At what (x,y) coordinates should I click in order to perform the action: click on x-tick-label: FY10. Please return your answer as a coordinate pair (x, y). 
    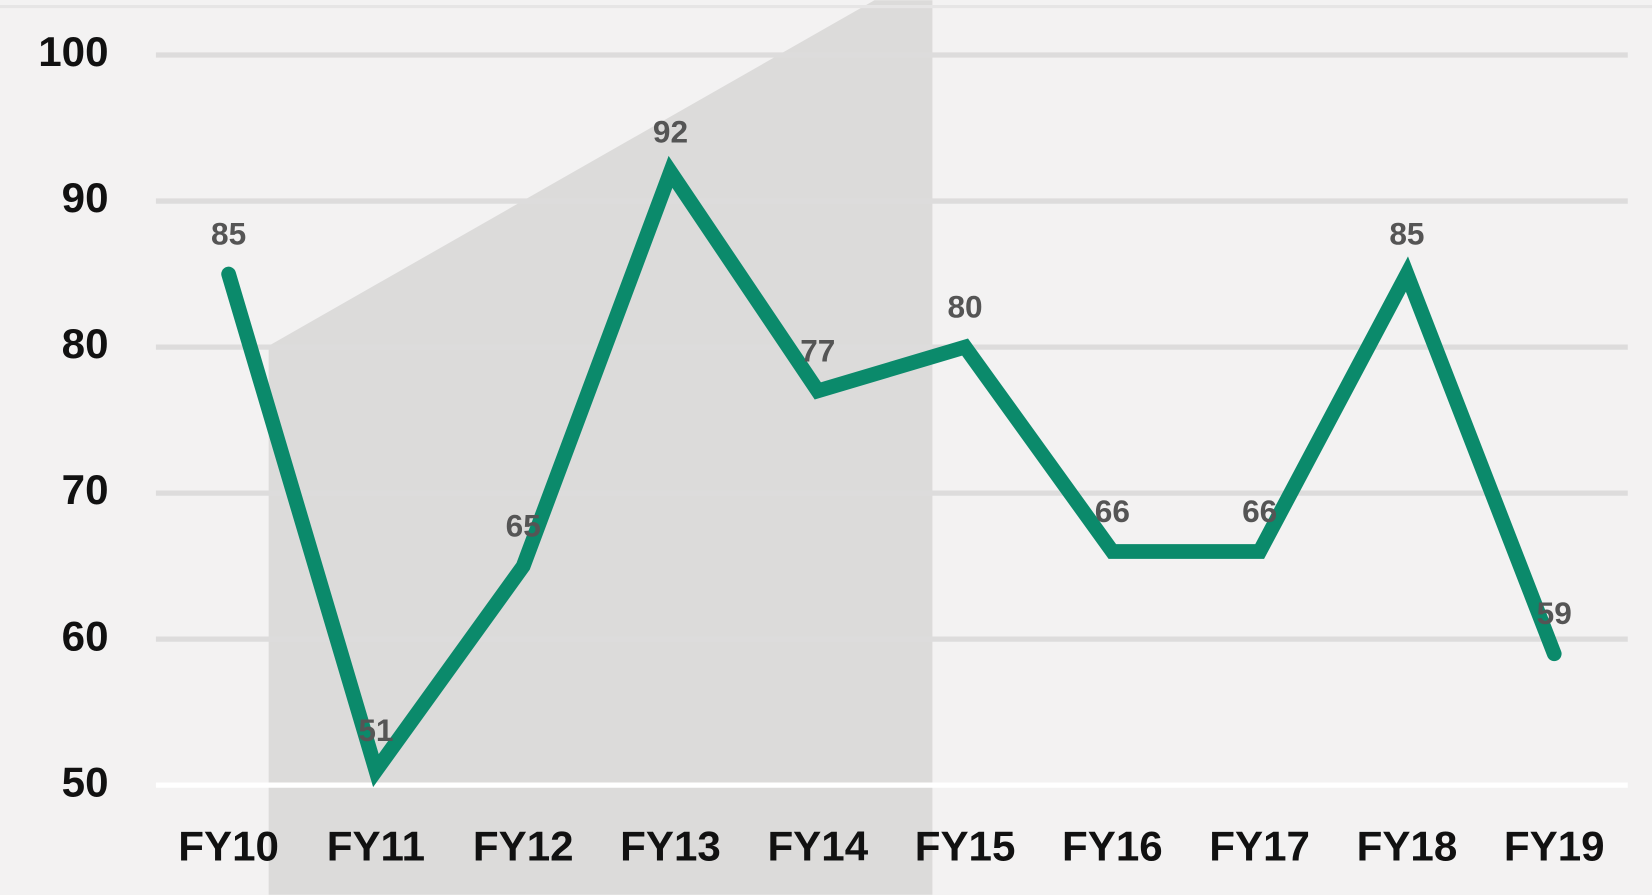
    Looking at the image, I should click on (228, 846).